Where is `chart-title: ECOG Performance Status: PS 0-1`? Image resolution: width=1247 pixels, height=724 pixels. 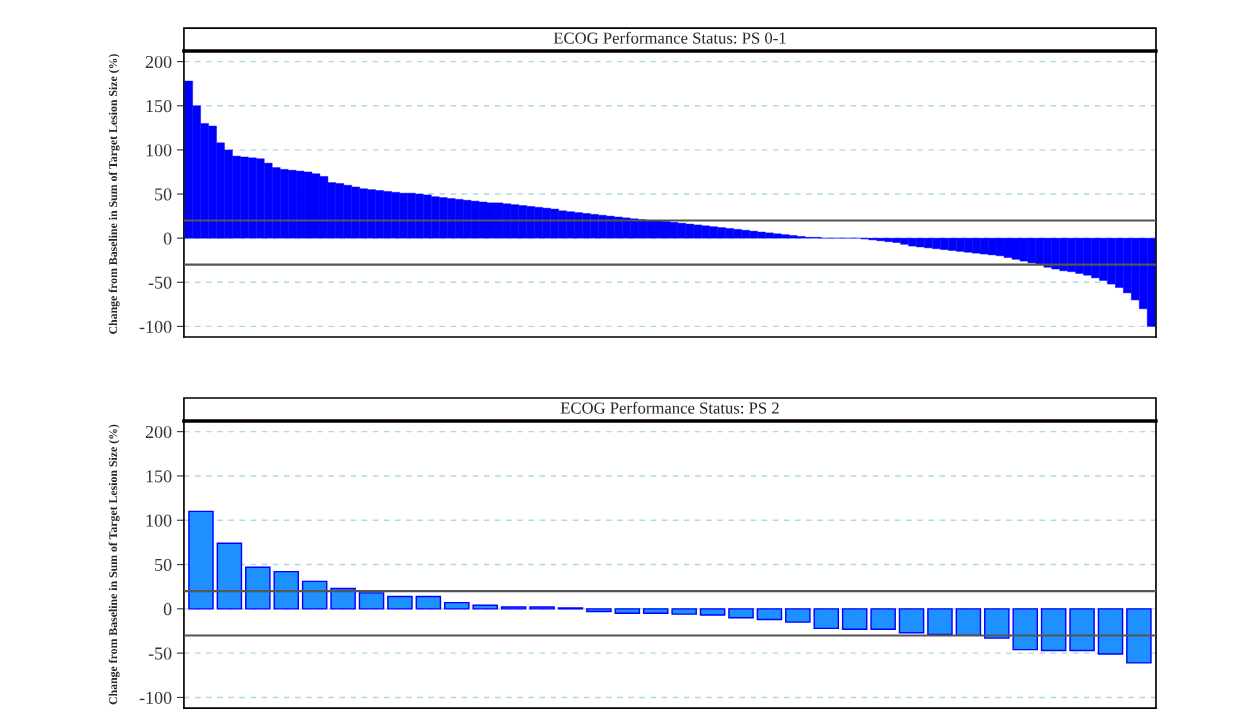 chart-title: ECOG Performance Status: PS 0-1 is located at coordinates (669, 37).